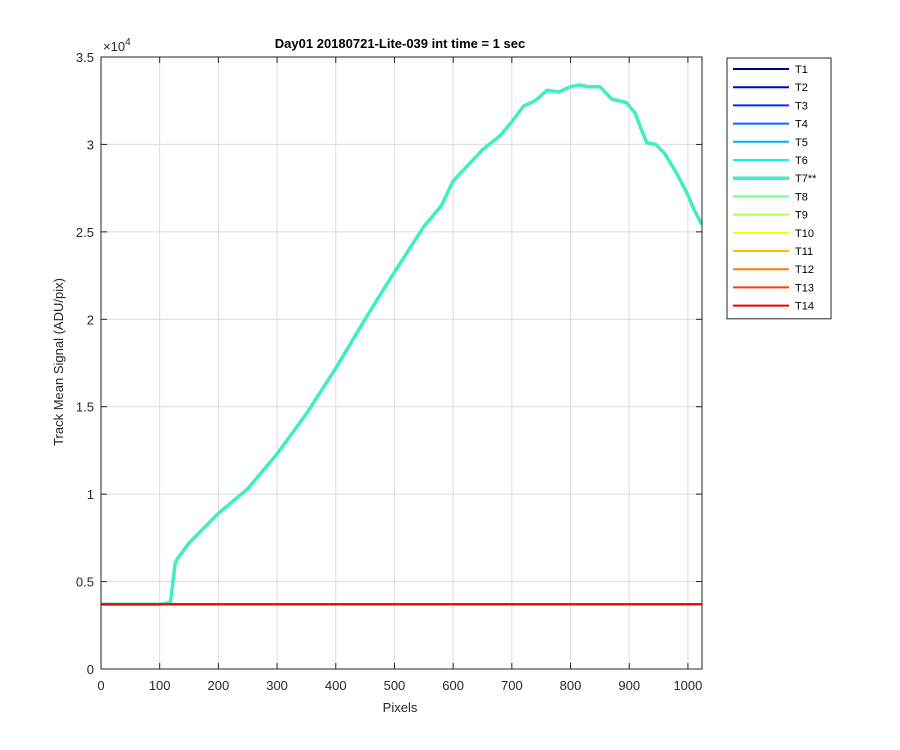 This screenshot has width=900, height=750. I want to click on y-tick-label: 0.5, so click(85, 582).